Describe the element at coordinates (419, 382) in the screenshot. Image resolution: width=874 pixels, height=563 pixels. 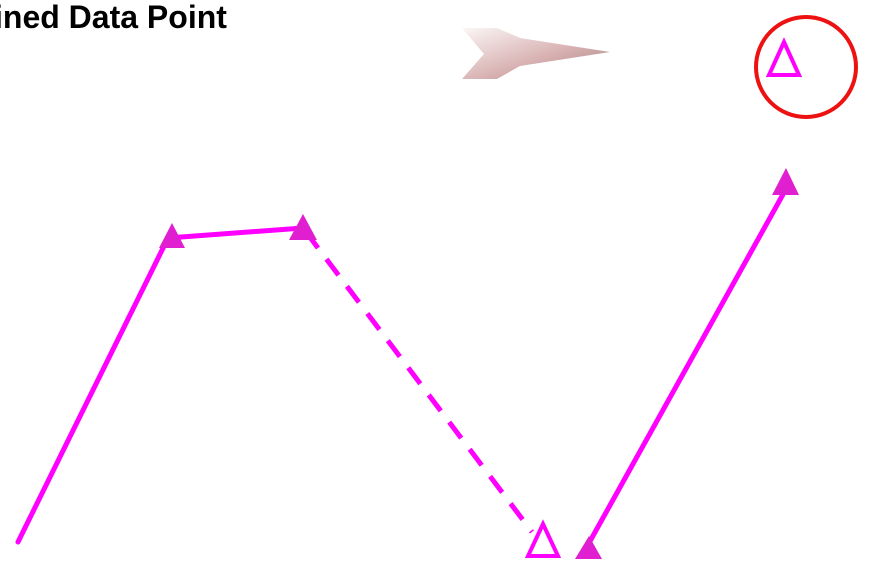
I see `path-segment-dashed` at that location.